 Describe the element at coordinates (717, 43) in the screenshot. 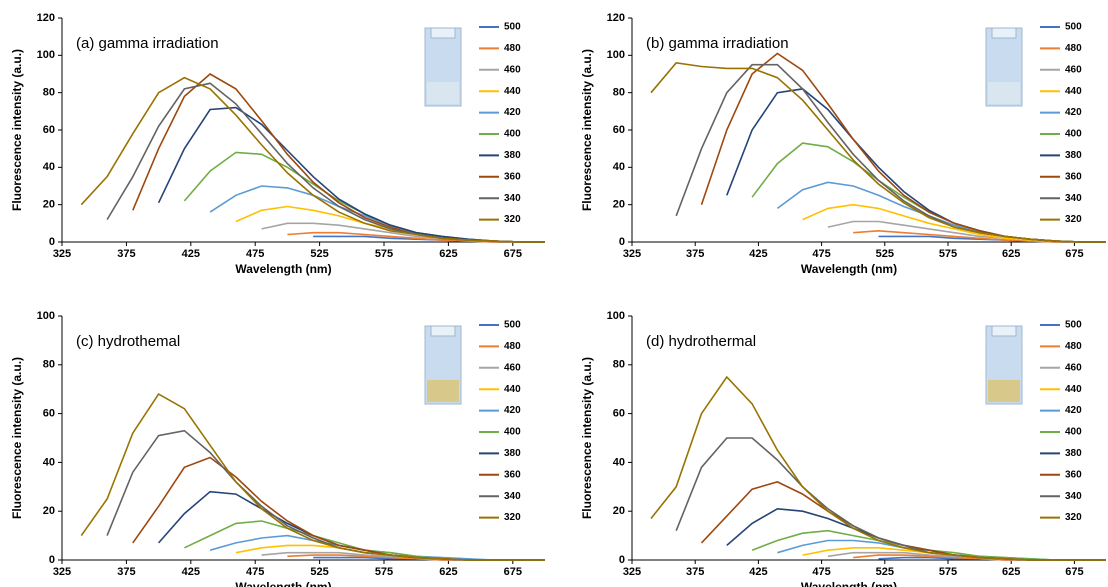

I see `panel-title: (b) gamma irradiation` at that location.